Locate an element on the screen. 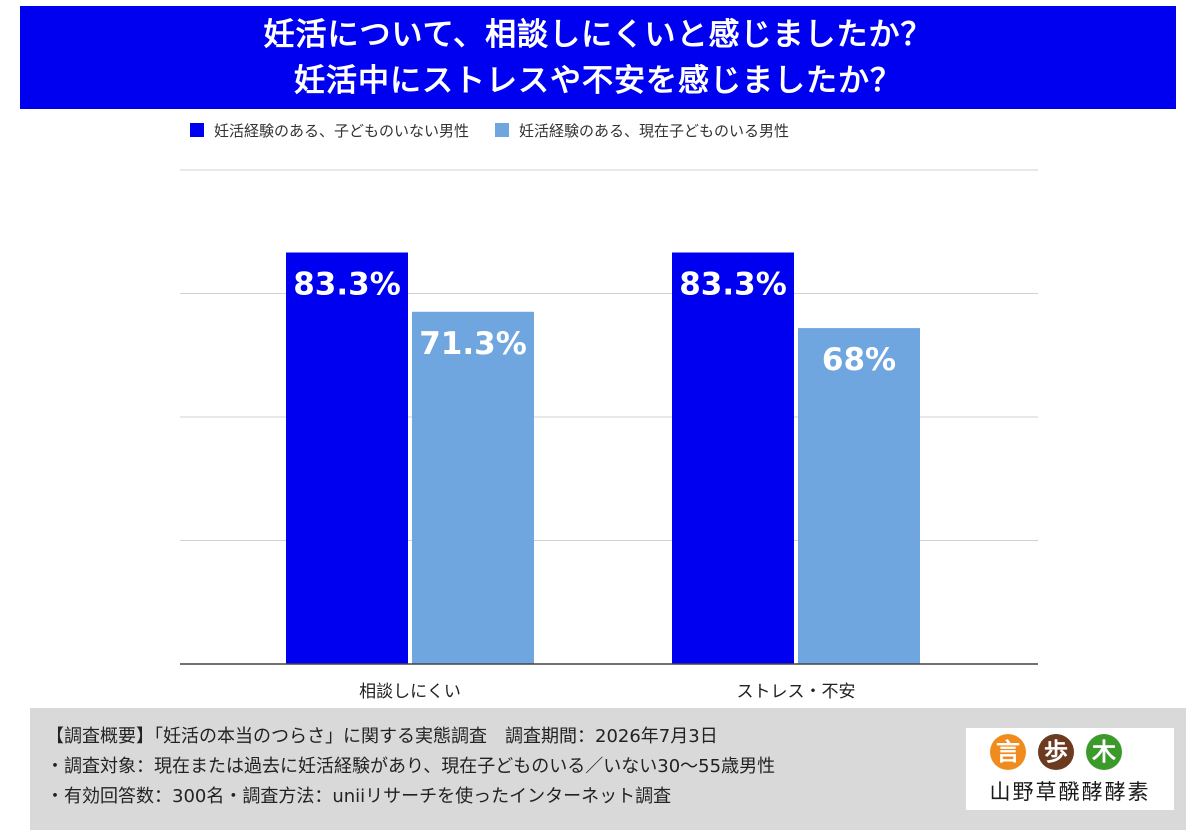  title-line-1: 妊活について、相談しにくいと感じましたか？ is located at coordinates (598, 34).